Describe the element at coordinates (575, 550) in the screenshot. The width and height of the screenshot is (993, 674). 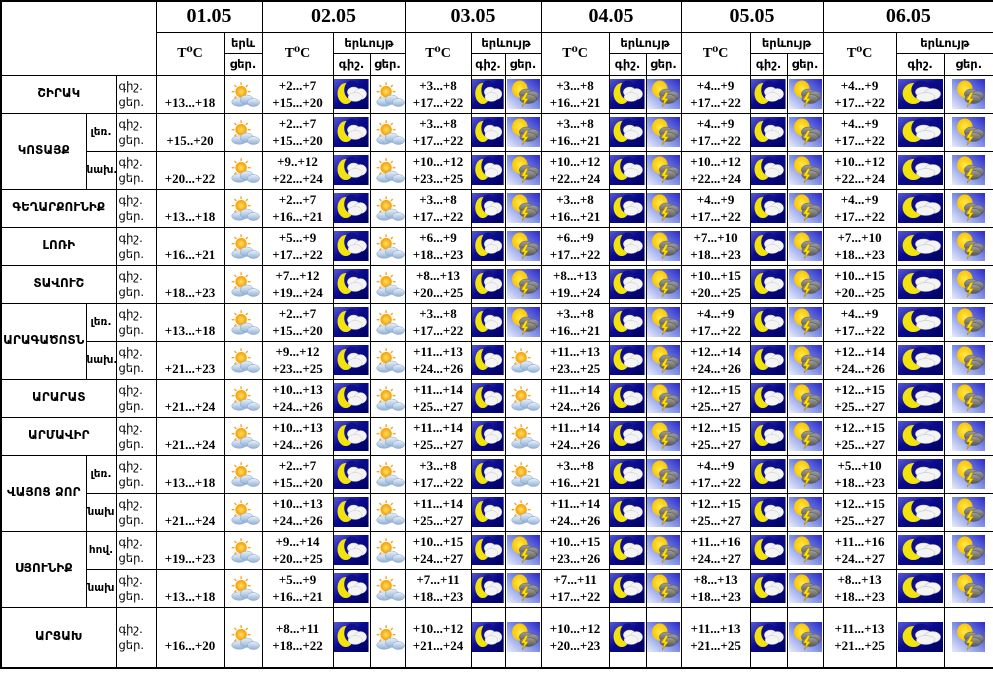
I see `temp-cell: +10...+15 +23...+26` at that location.